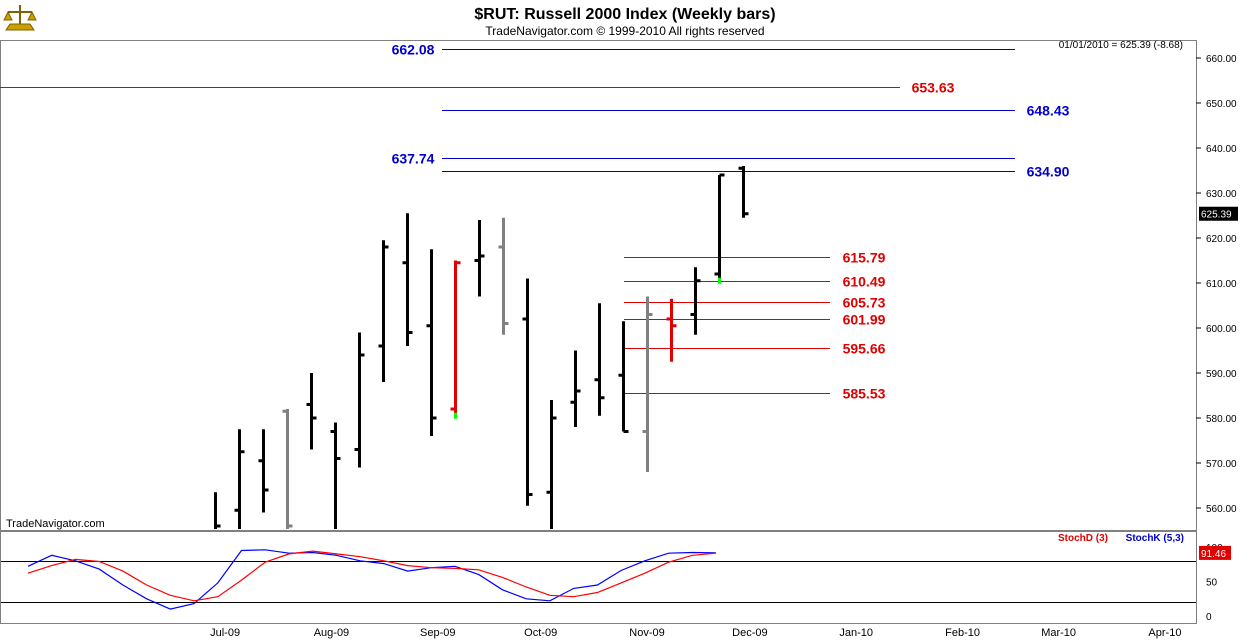  I want to click on stoch-y-tick-label: 50, so click(1212, 583).